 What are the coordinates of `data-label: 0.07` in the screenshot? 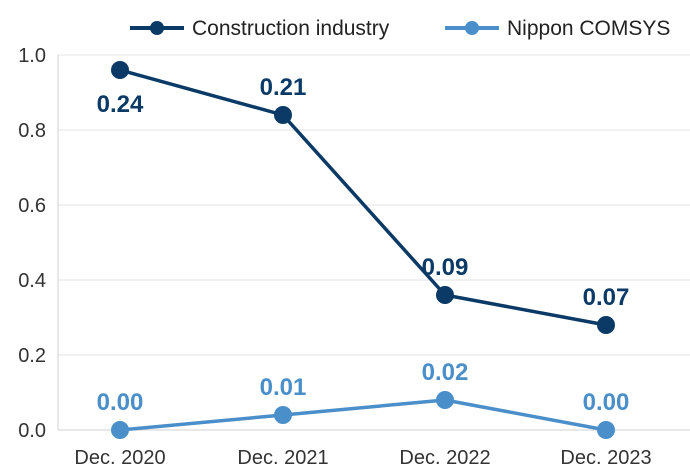 It's located at (606, 297).